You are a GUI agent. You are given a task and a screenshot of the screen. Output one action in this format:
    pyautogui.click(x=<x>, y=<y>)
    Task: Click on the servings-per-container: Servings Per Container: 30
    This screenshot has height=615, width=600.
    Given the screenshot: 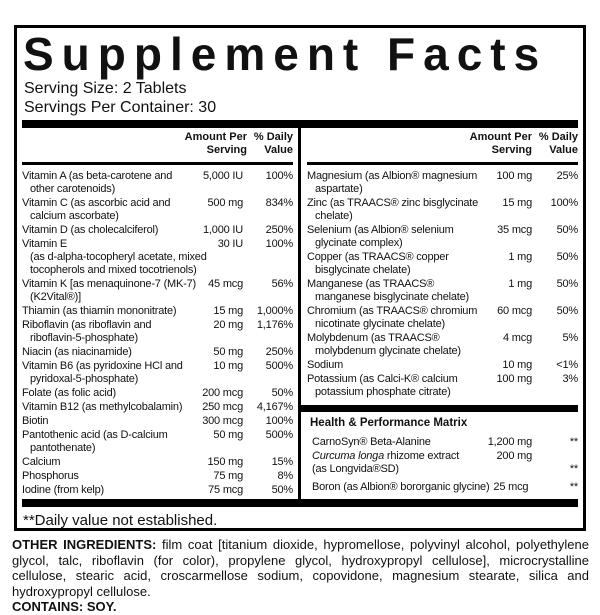 What is the action you would take?
    pyautogui.click(x=120, y=107)
    